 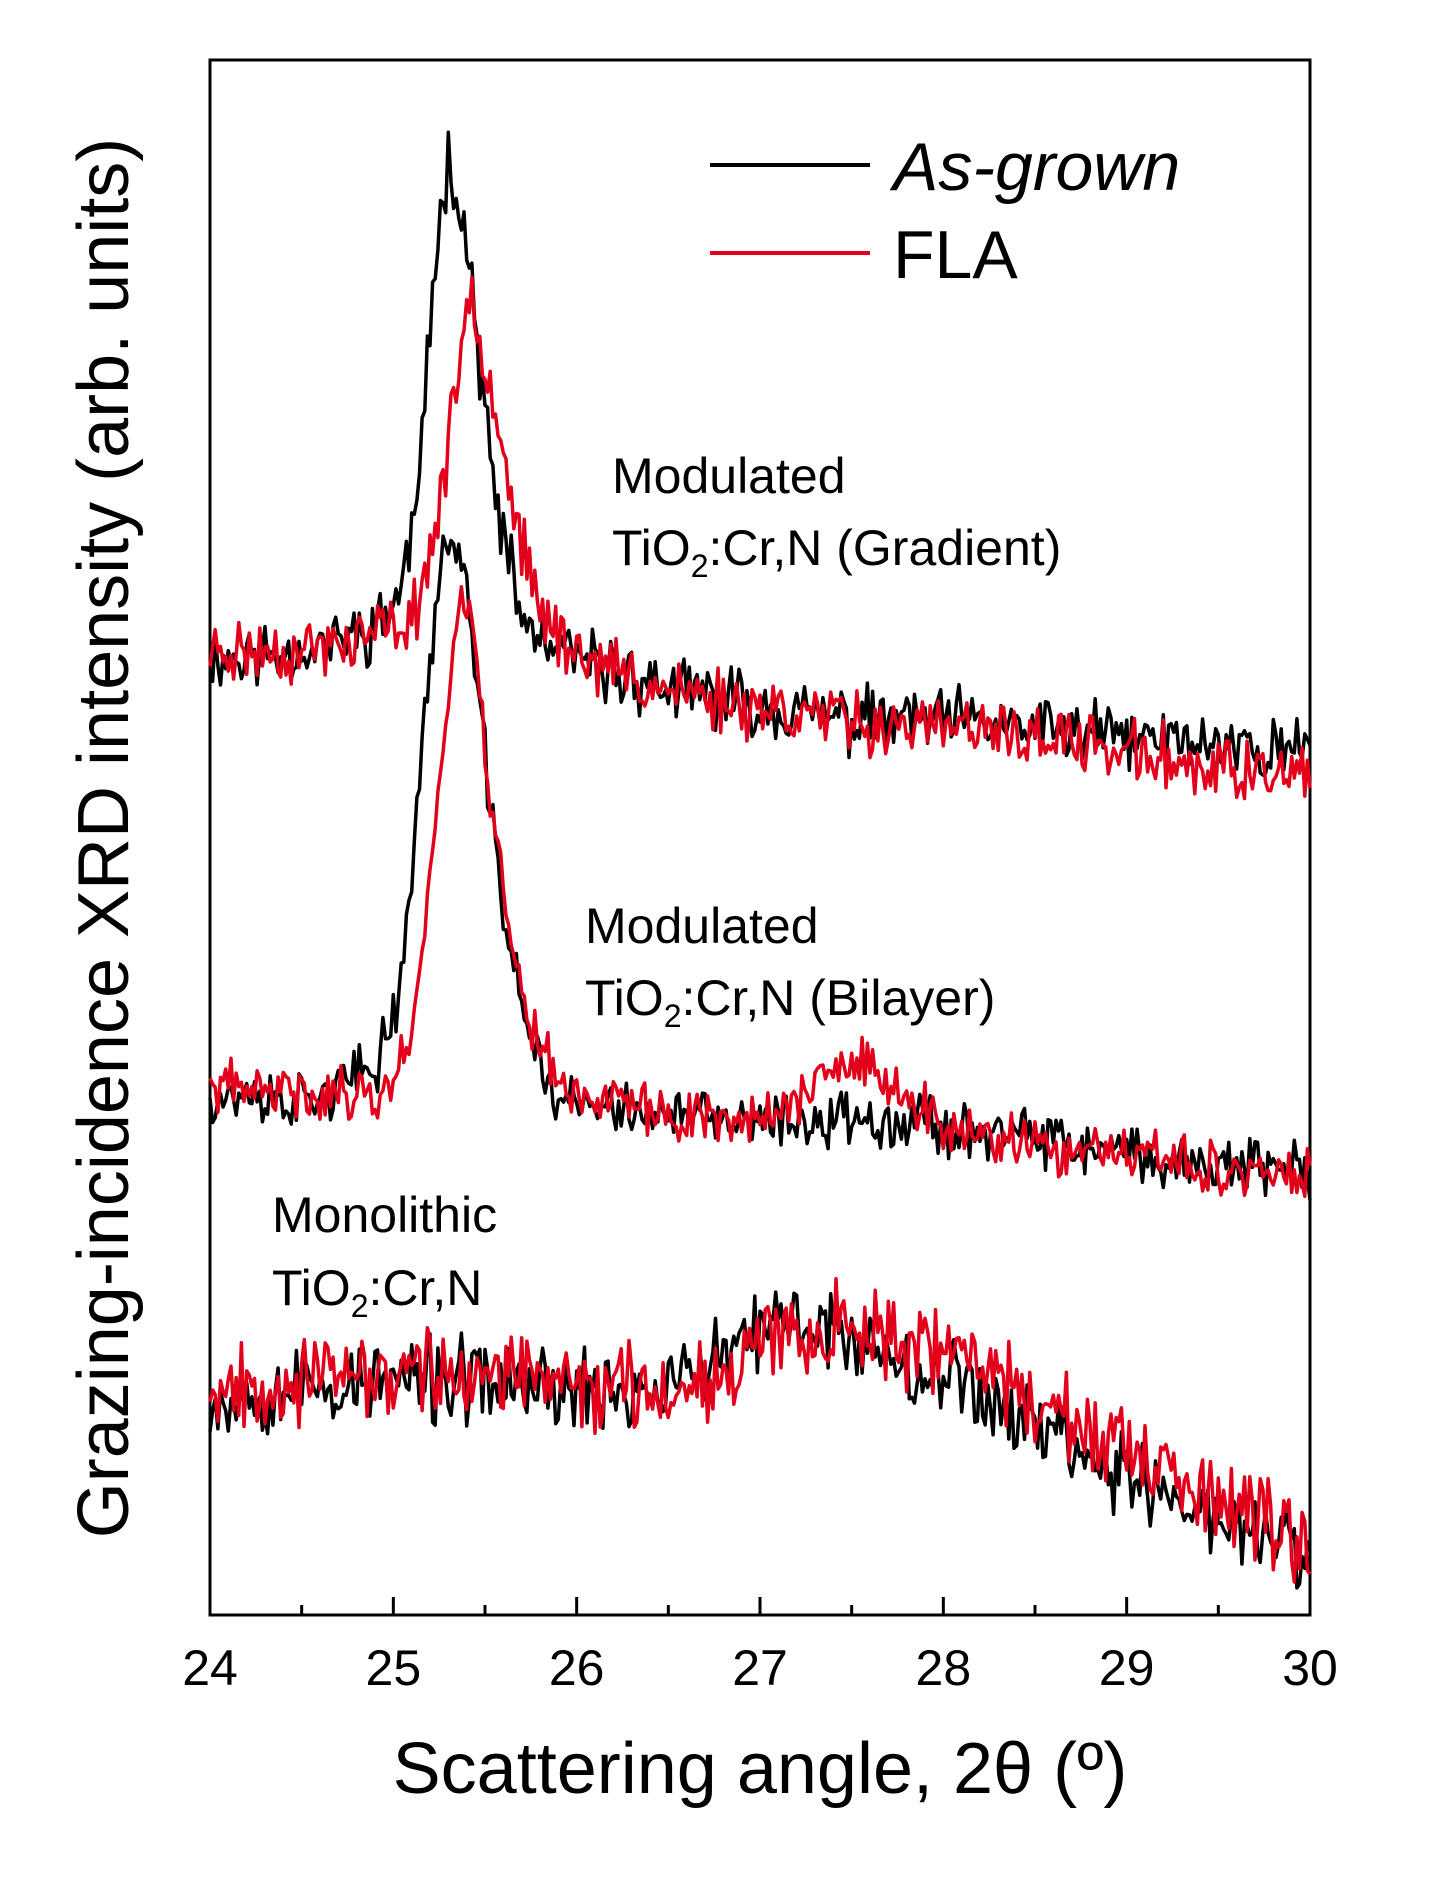 What do you see at coordinates (838, 998) in the screenshot?
I see `annotation-bilayer-suffix: :Cr,N (Bilayer)` at bounding box center [838, 998].